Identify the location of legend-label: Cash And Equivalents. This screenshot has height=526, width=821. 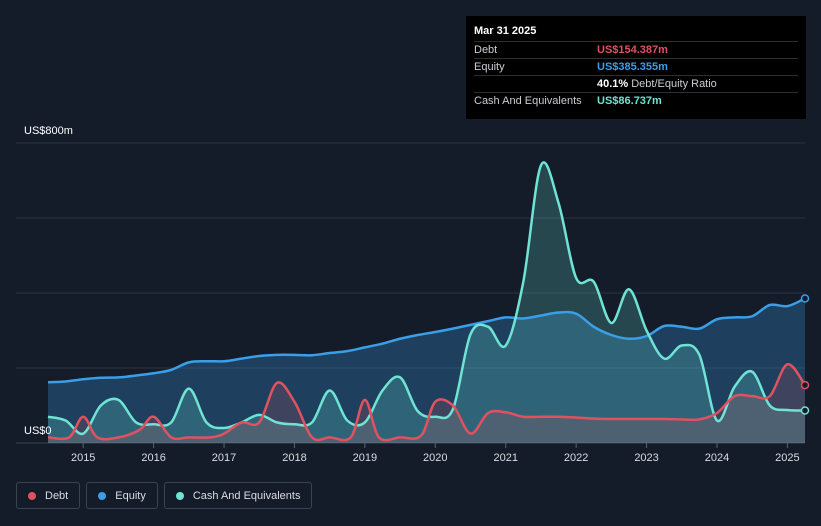
(246, 495).